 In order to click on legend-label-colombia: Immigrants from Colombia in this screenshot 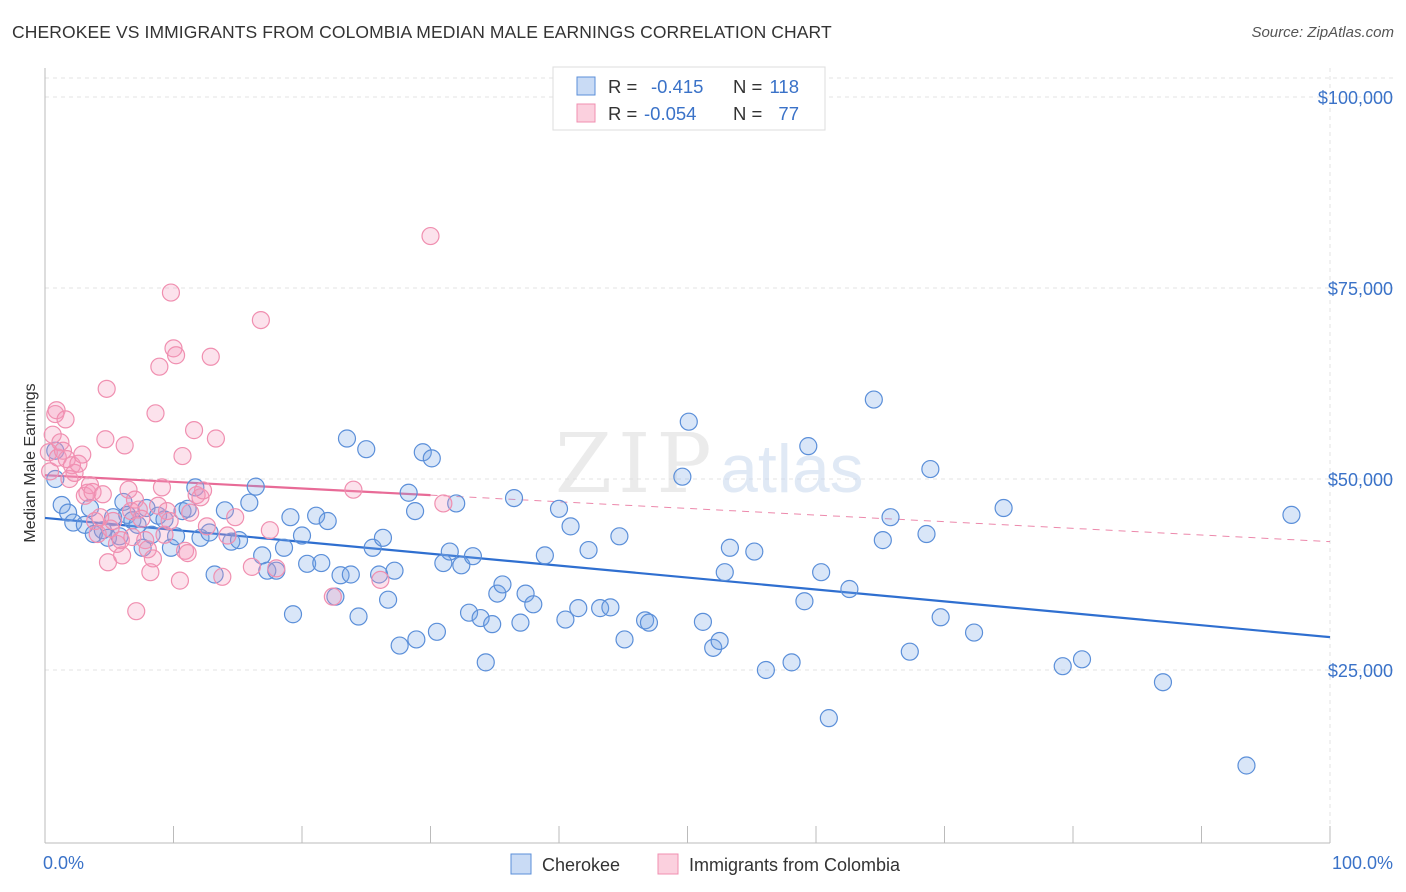, I will do `click(795, 865)`.